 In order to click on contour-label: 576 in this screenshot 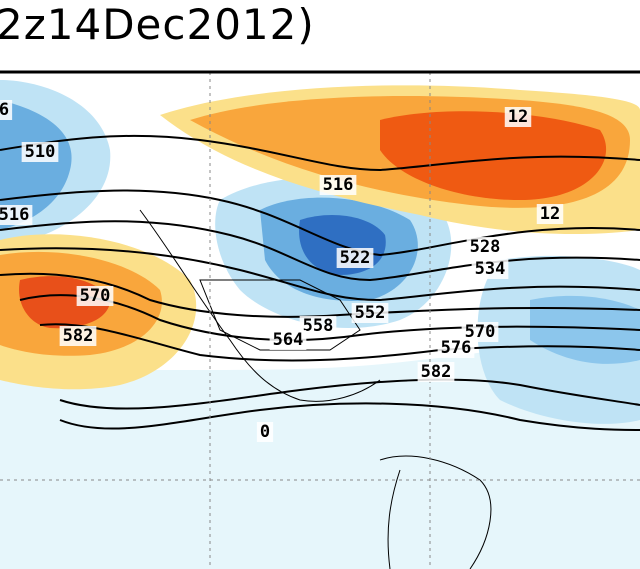, I will do `click(456, 348)`.